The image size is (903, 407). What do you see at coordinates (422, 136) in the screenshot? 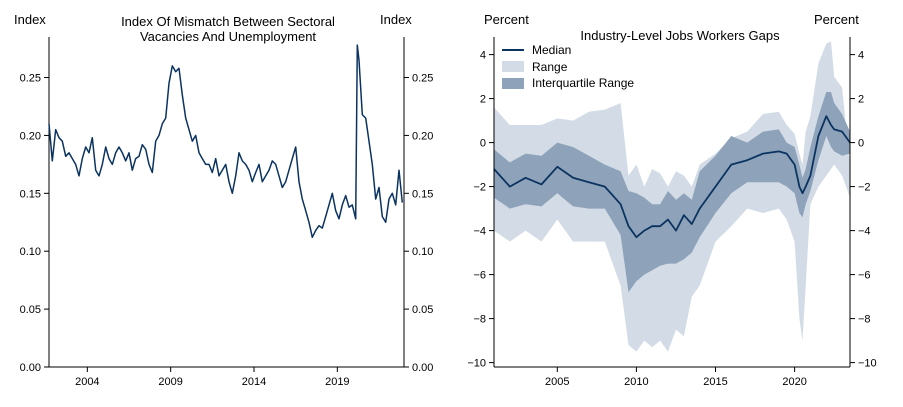
I see `right-y-tick-label: 0.20` at bounding box center [422, 136].